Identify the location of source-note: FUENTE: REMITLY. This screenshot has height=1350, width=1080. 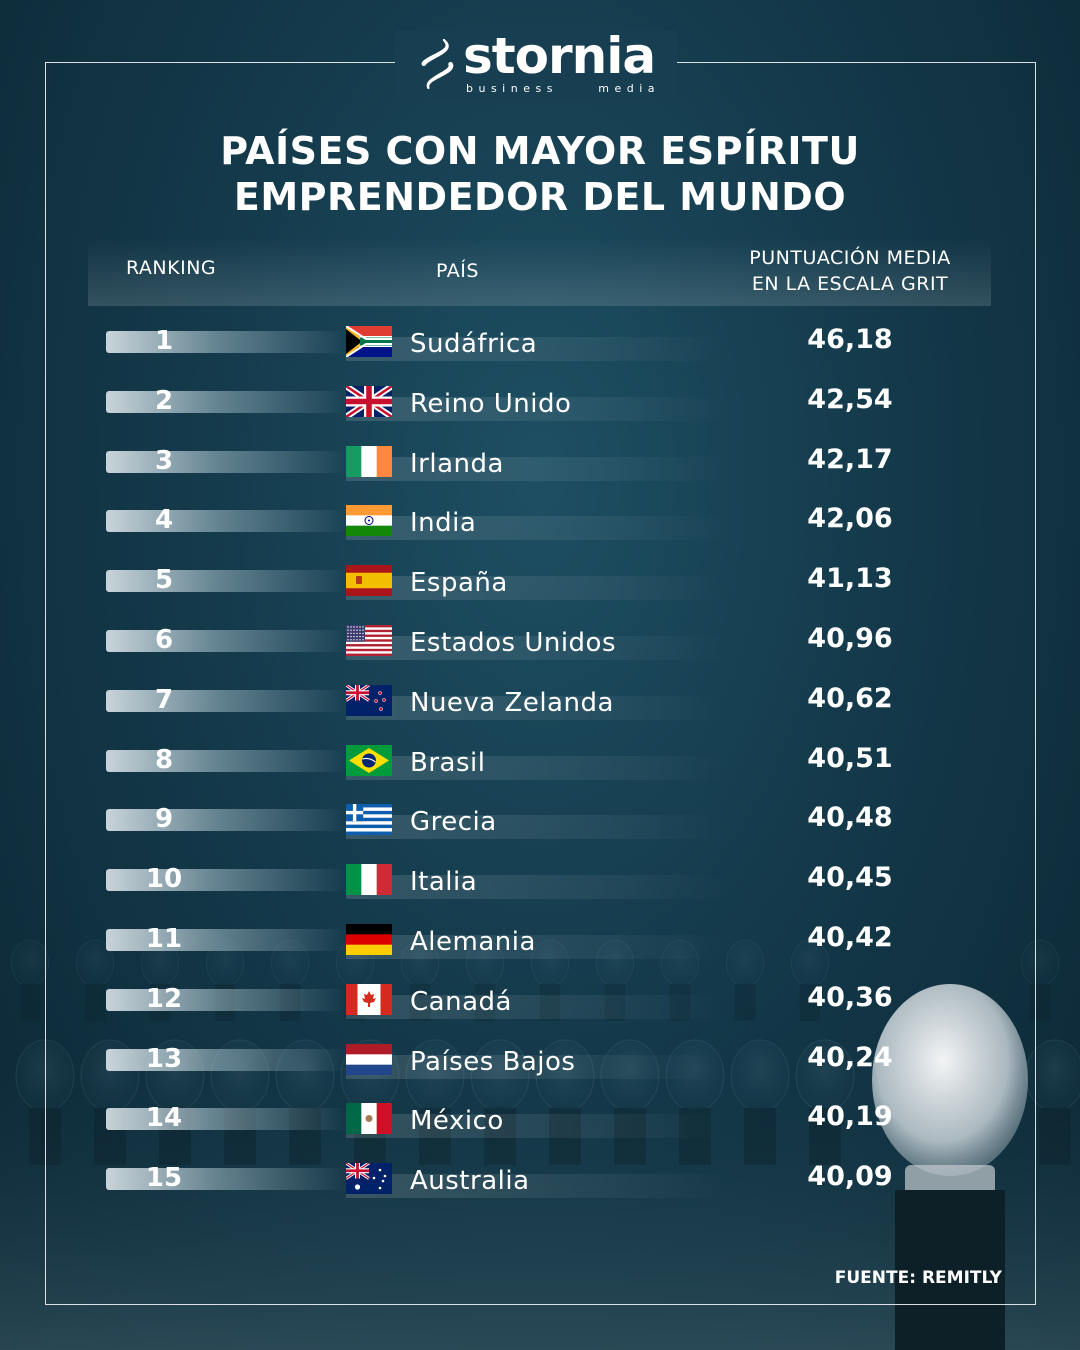
(918, 1278).